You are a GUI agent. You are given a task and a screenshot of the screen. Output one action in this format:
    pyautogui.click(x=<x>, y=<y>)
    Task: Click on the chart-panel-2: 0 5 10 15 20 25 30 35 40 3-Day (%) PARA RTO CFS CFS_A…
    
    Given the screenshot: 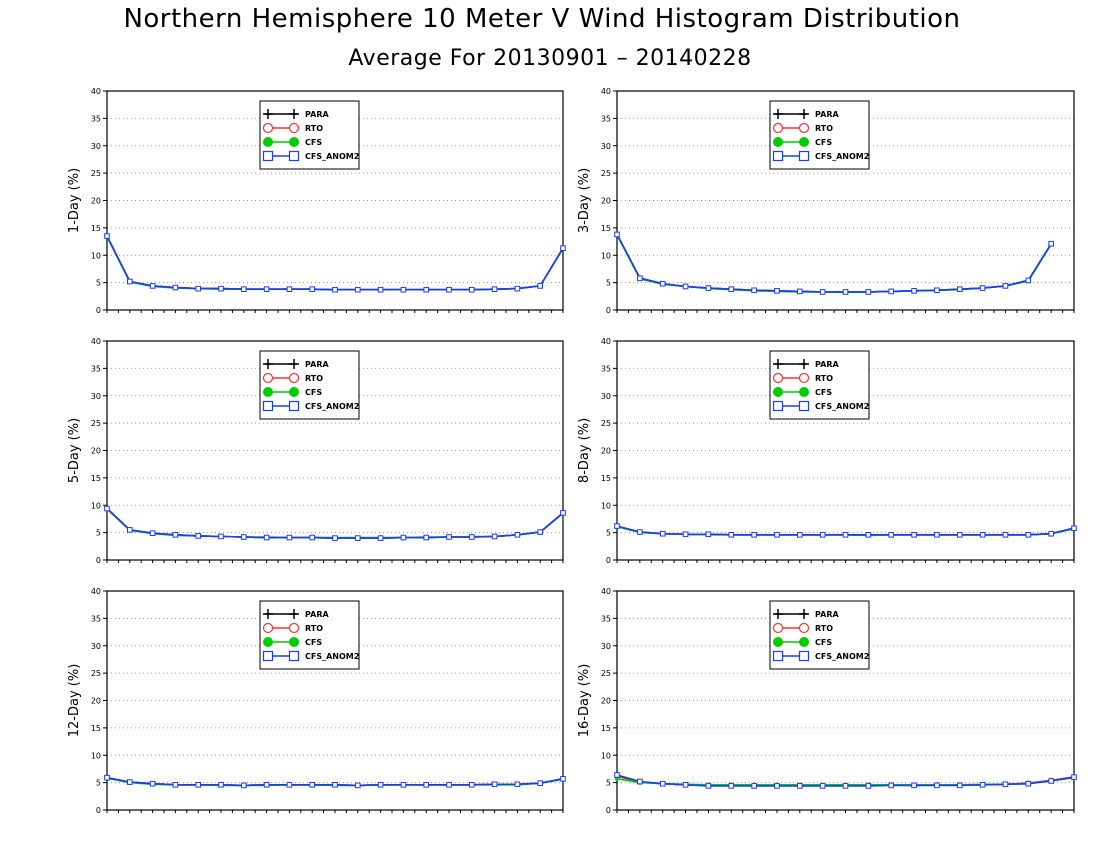 What is the action you would take?
    pyautogui.click(x=826, y=201)
    